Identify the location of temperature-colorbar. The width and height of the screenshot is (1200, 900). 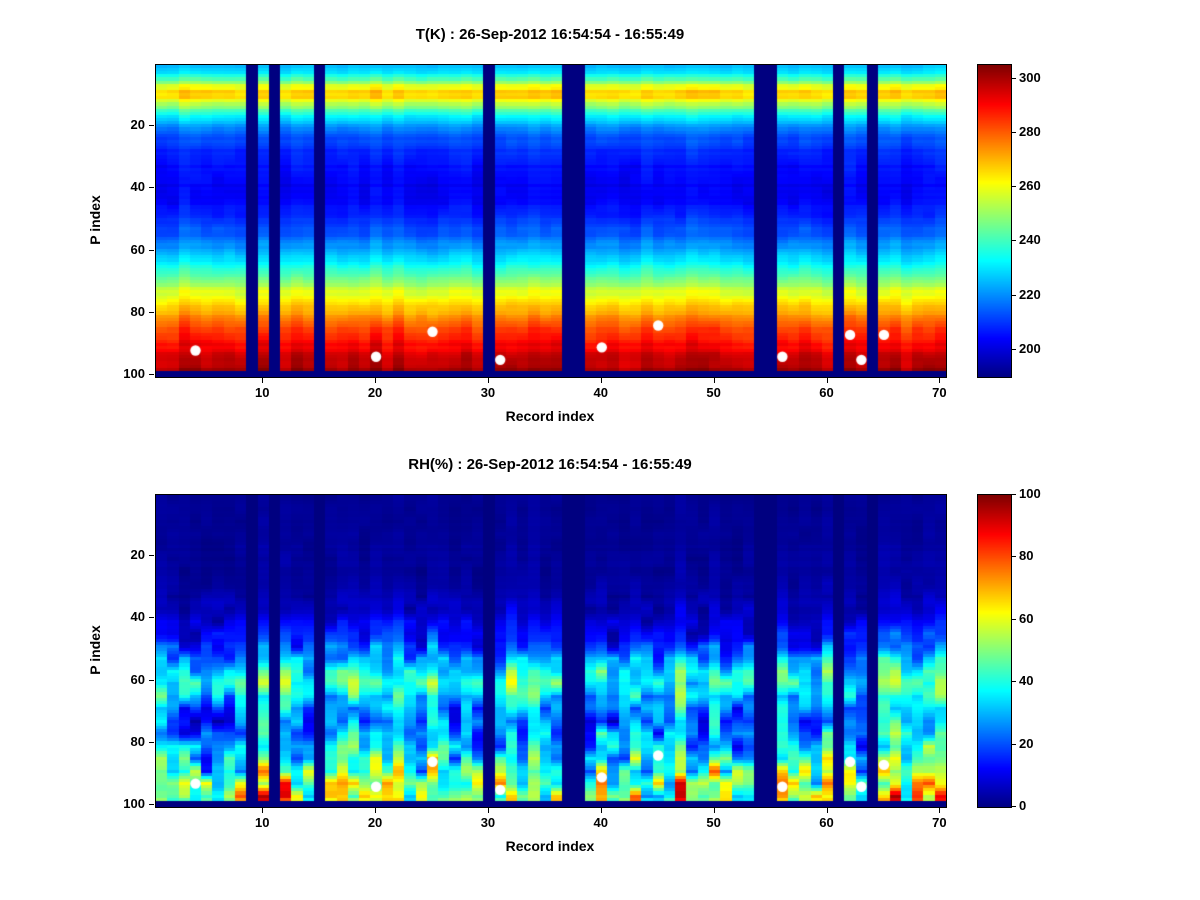
(994, 221).